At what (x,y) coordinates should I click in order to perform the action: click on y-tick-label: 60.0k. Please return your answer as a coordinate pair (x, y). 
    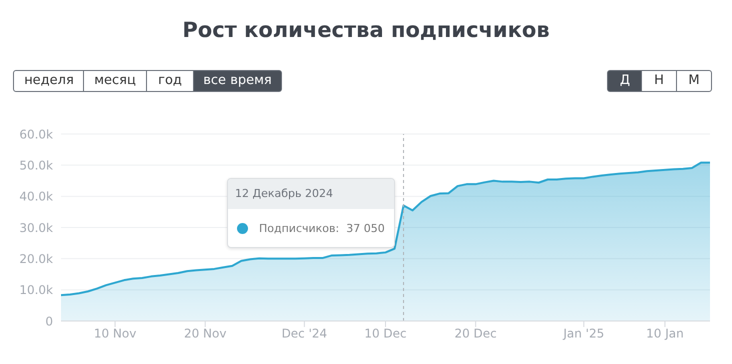
    Looking at the image, I should click on (36, 134).